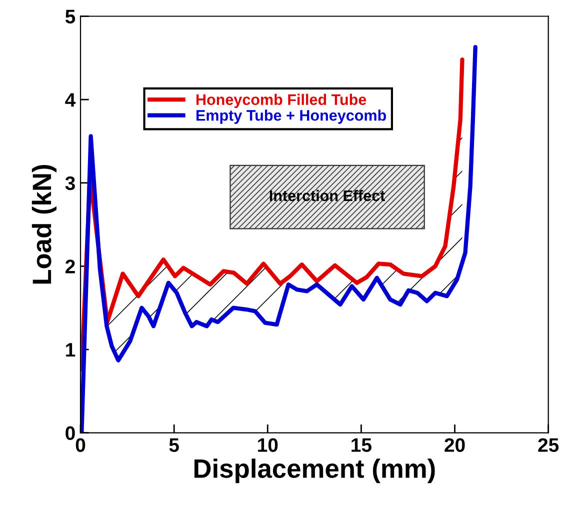  What do you see at coordinates (70, 267) in the screenshot?
I see `y-tick-label: 2` at bounding box center [70, 267].